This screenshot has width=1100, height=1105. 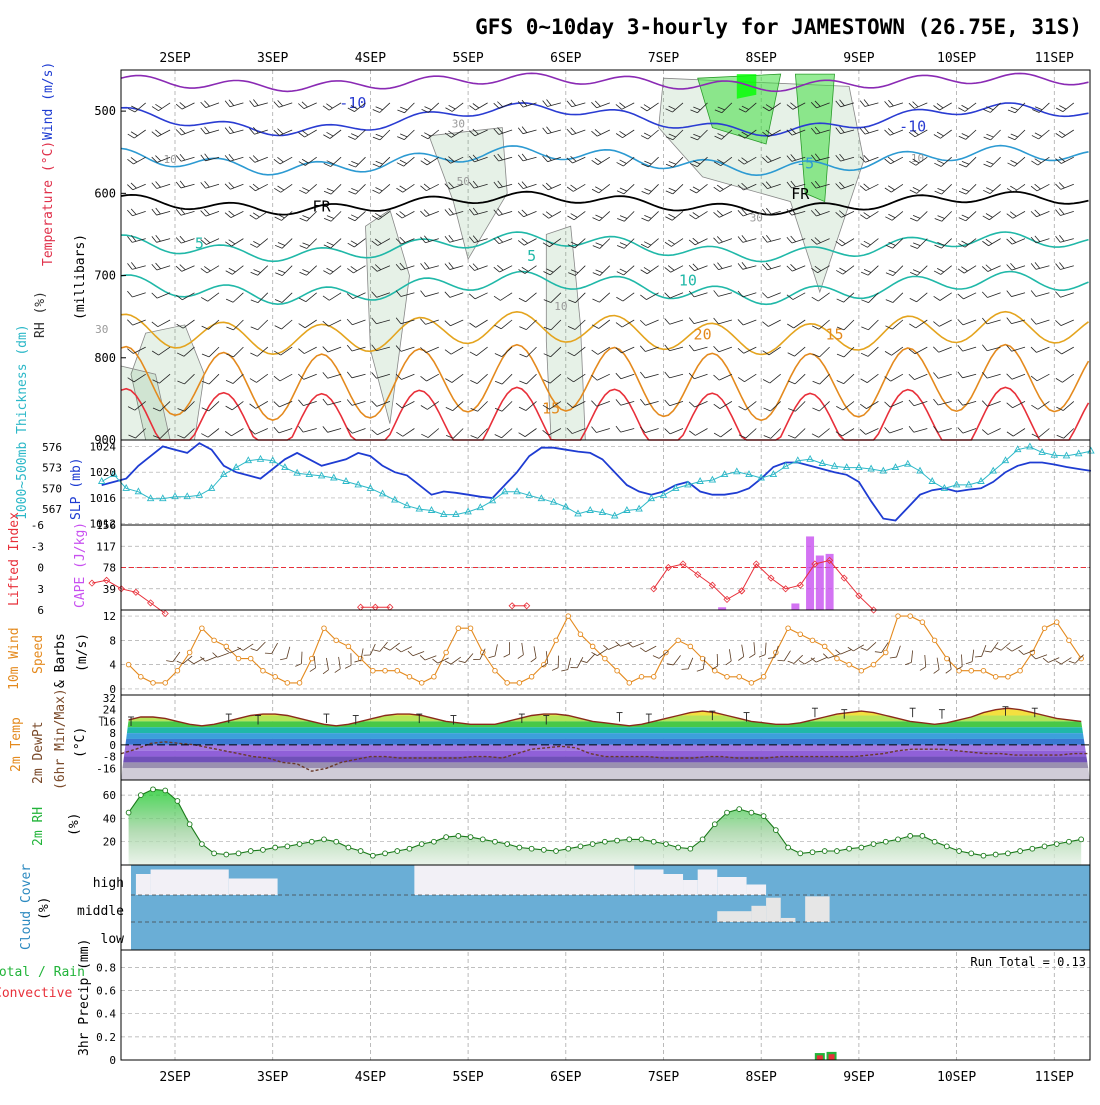 What do you see at coordinates (106, 1014) in the screenshot?
I see `precip-tick-label: 0.4` at bounding box center [106, 1014].